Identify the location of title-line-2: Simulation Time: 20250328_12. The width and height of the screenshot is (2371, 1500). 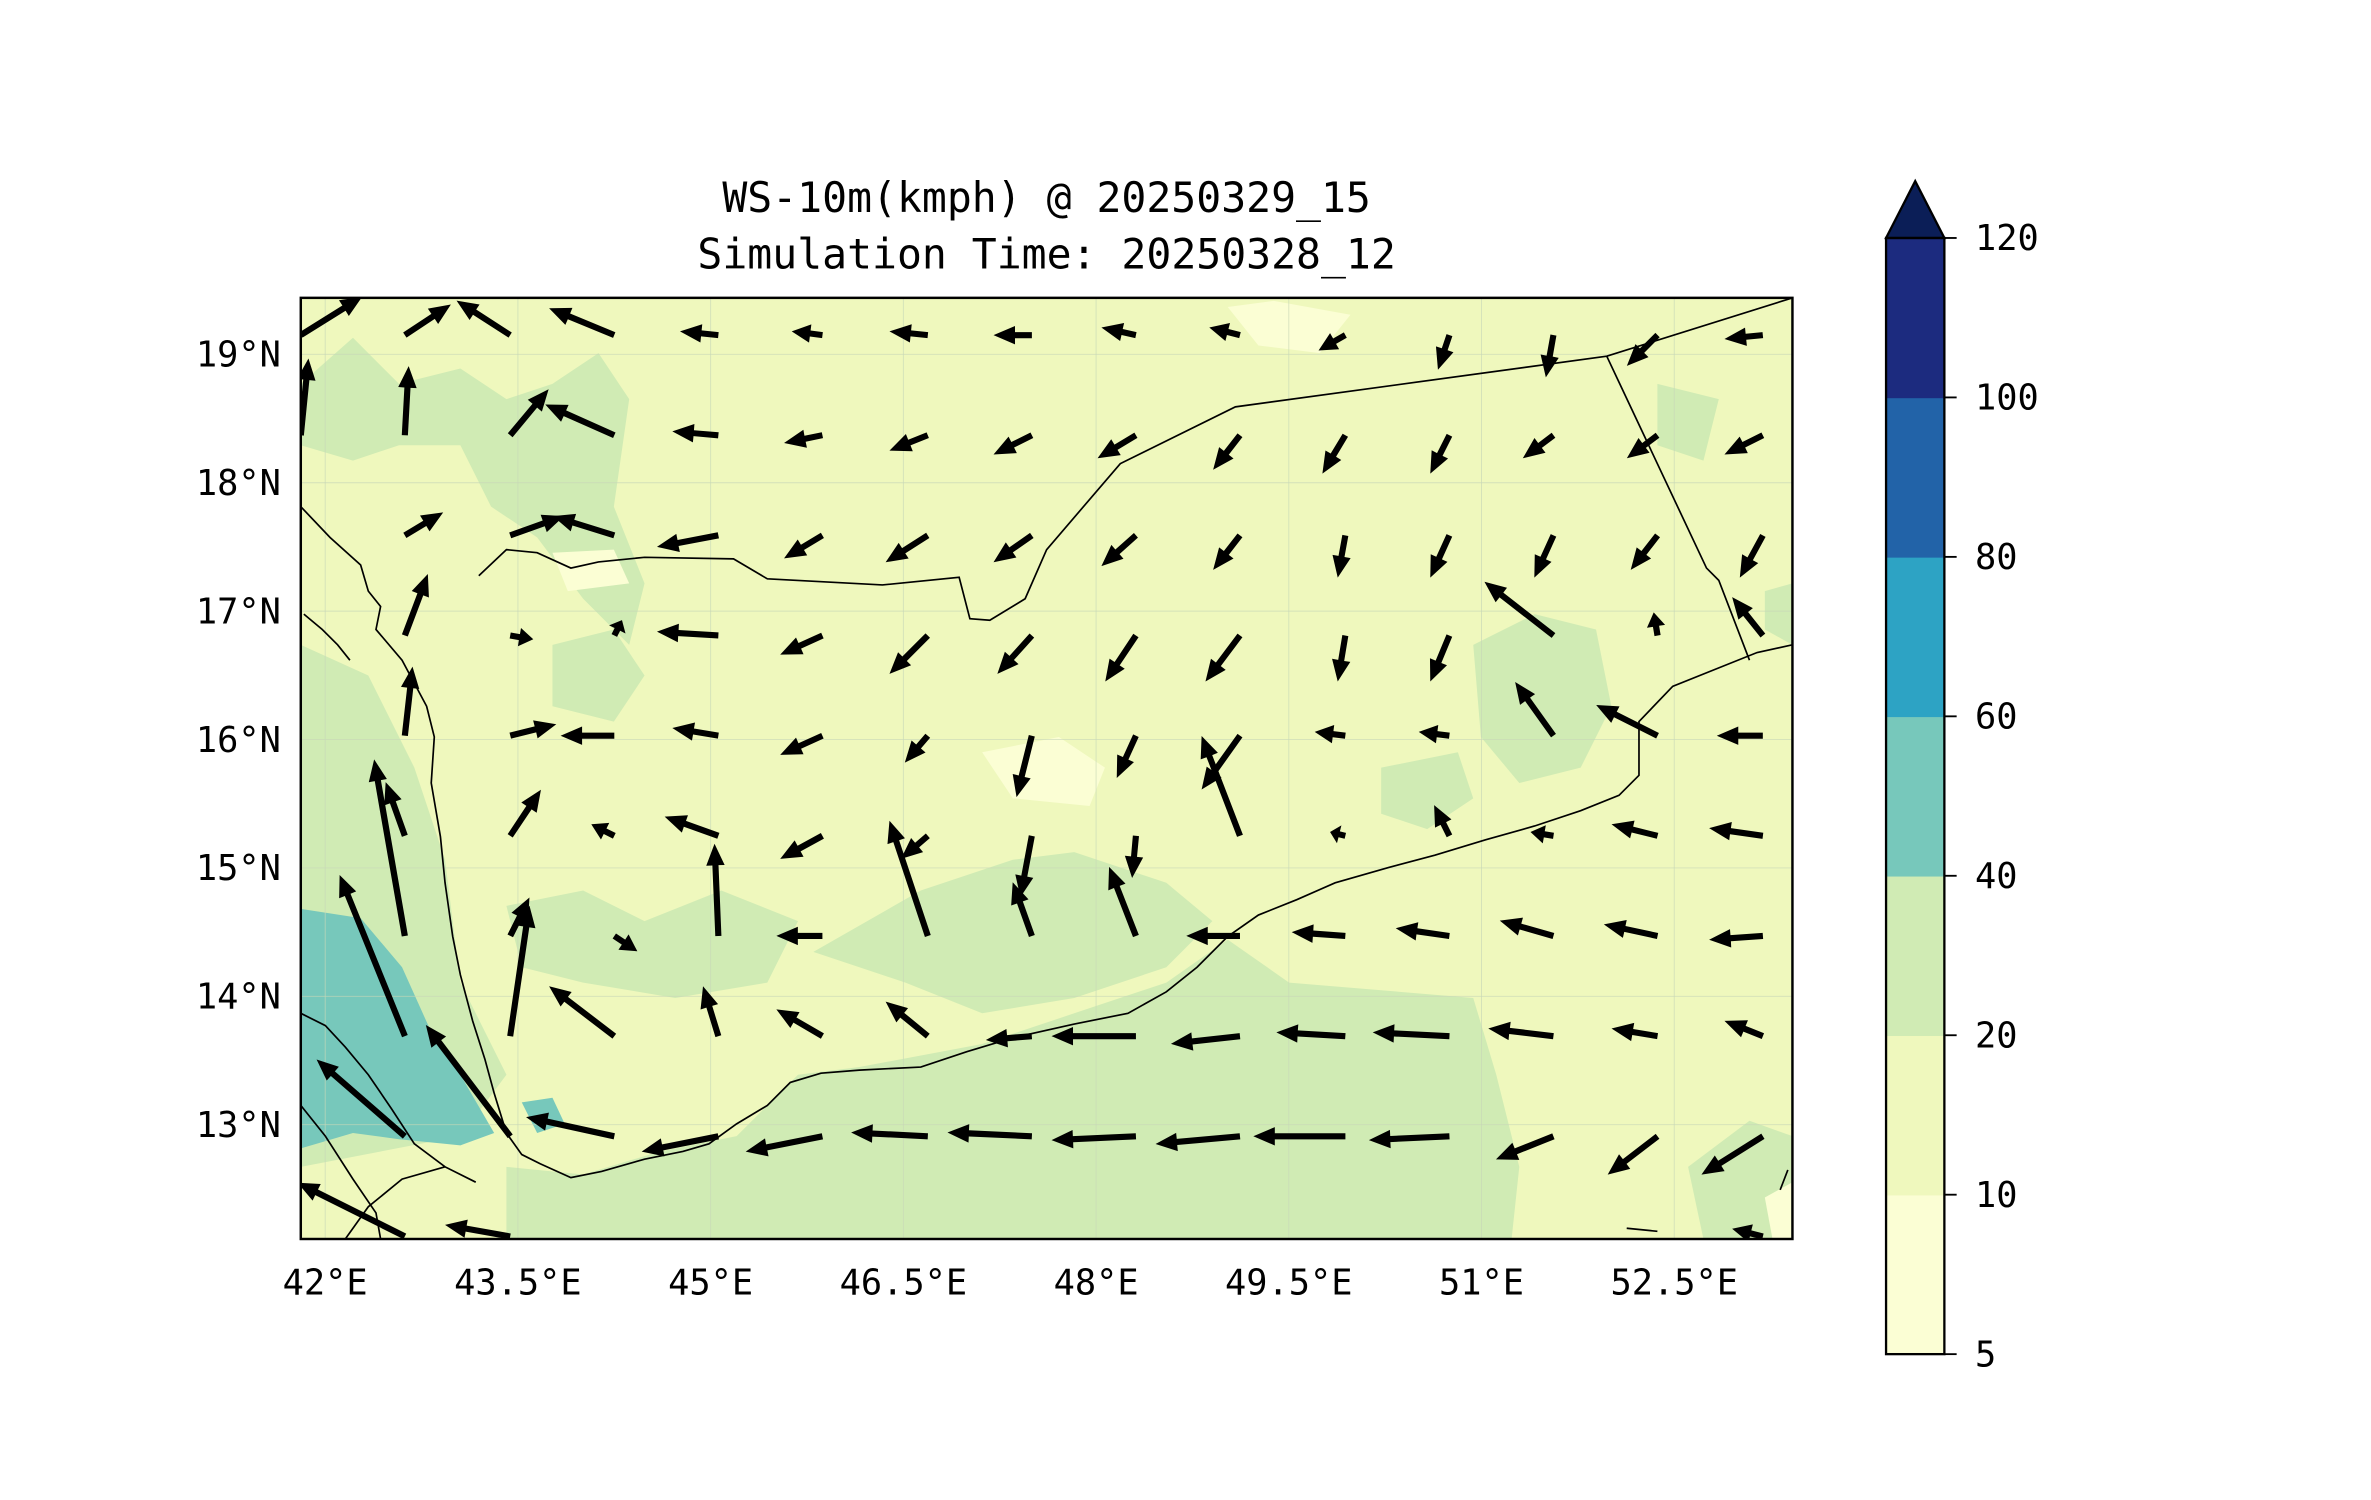
(1046, 255).